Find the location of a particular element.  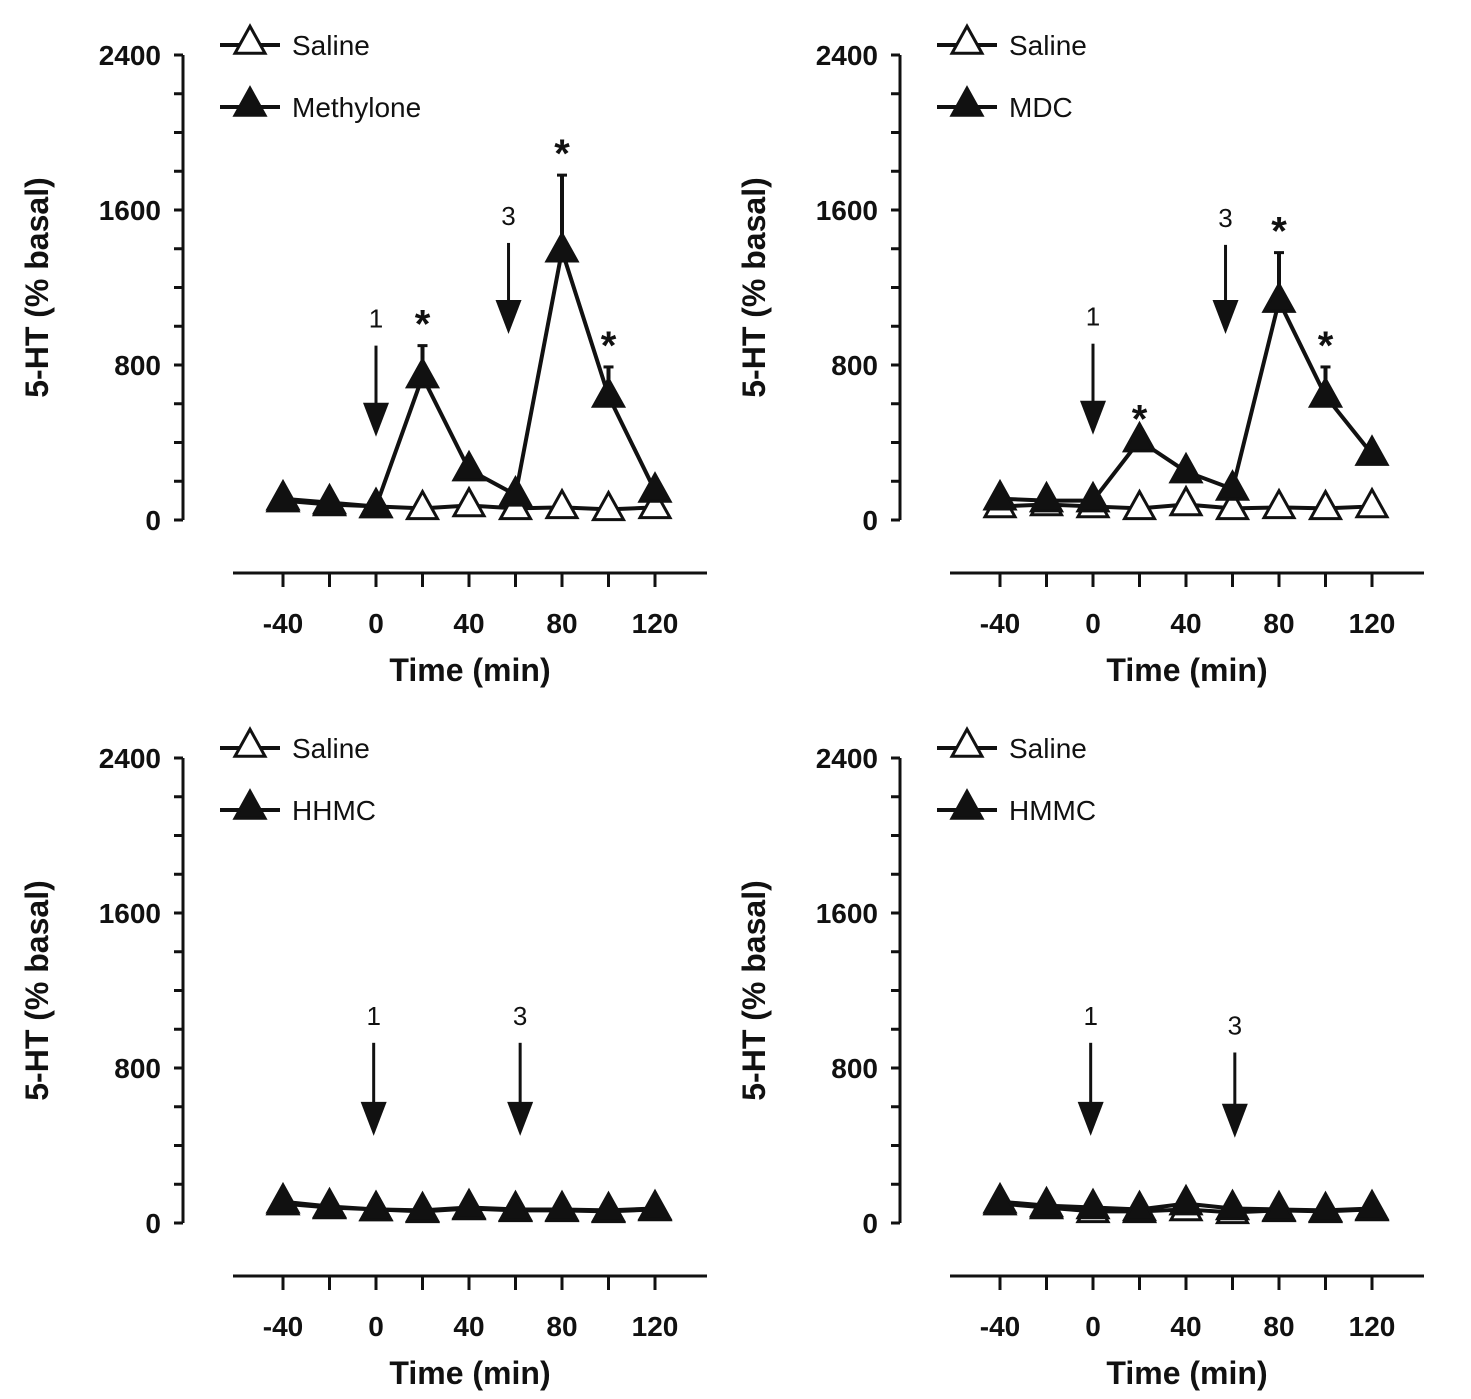

legend-label: HHMC is located at coordinates (334, 810).